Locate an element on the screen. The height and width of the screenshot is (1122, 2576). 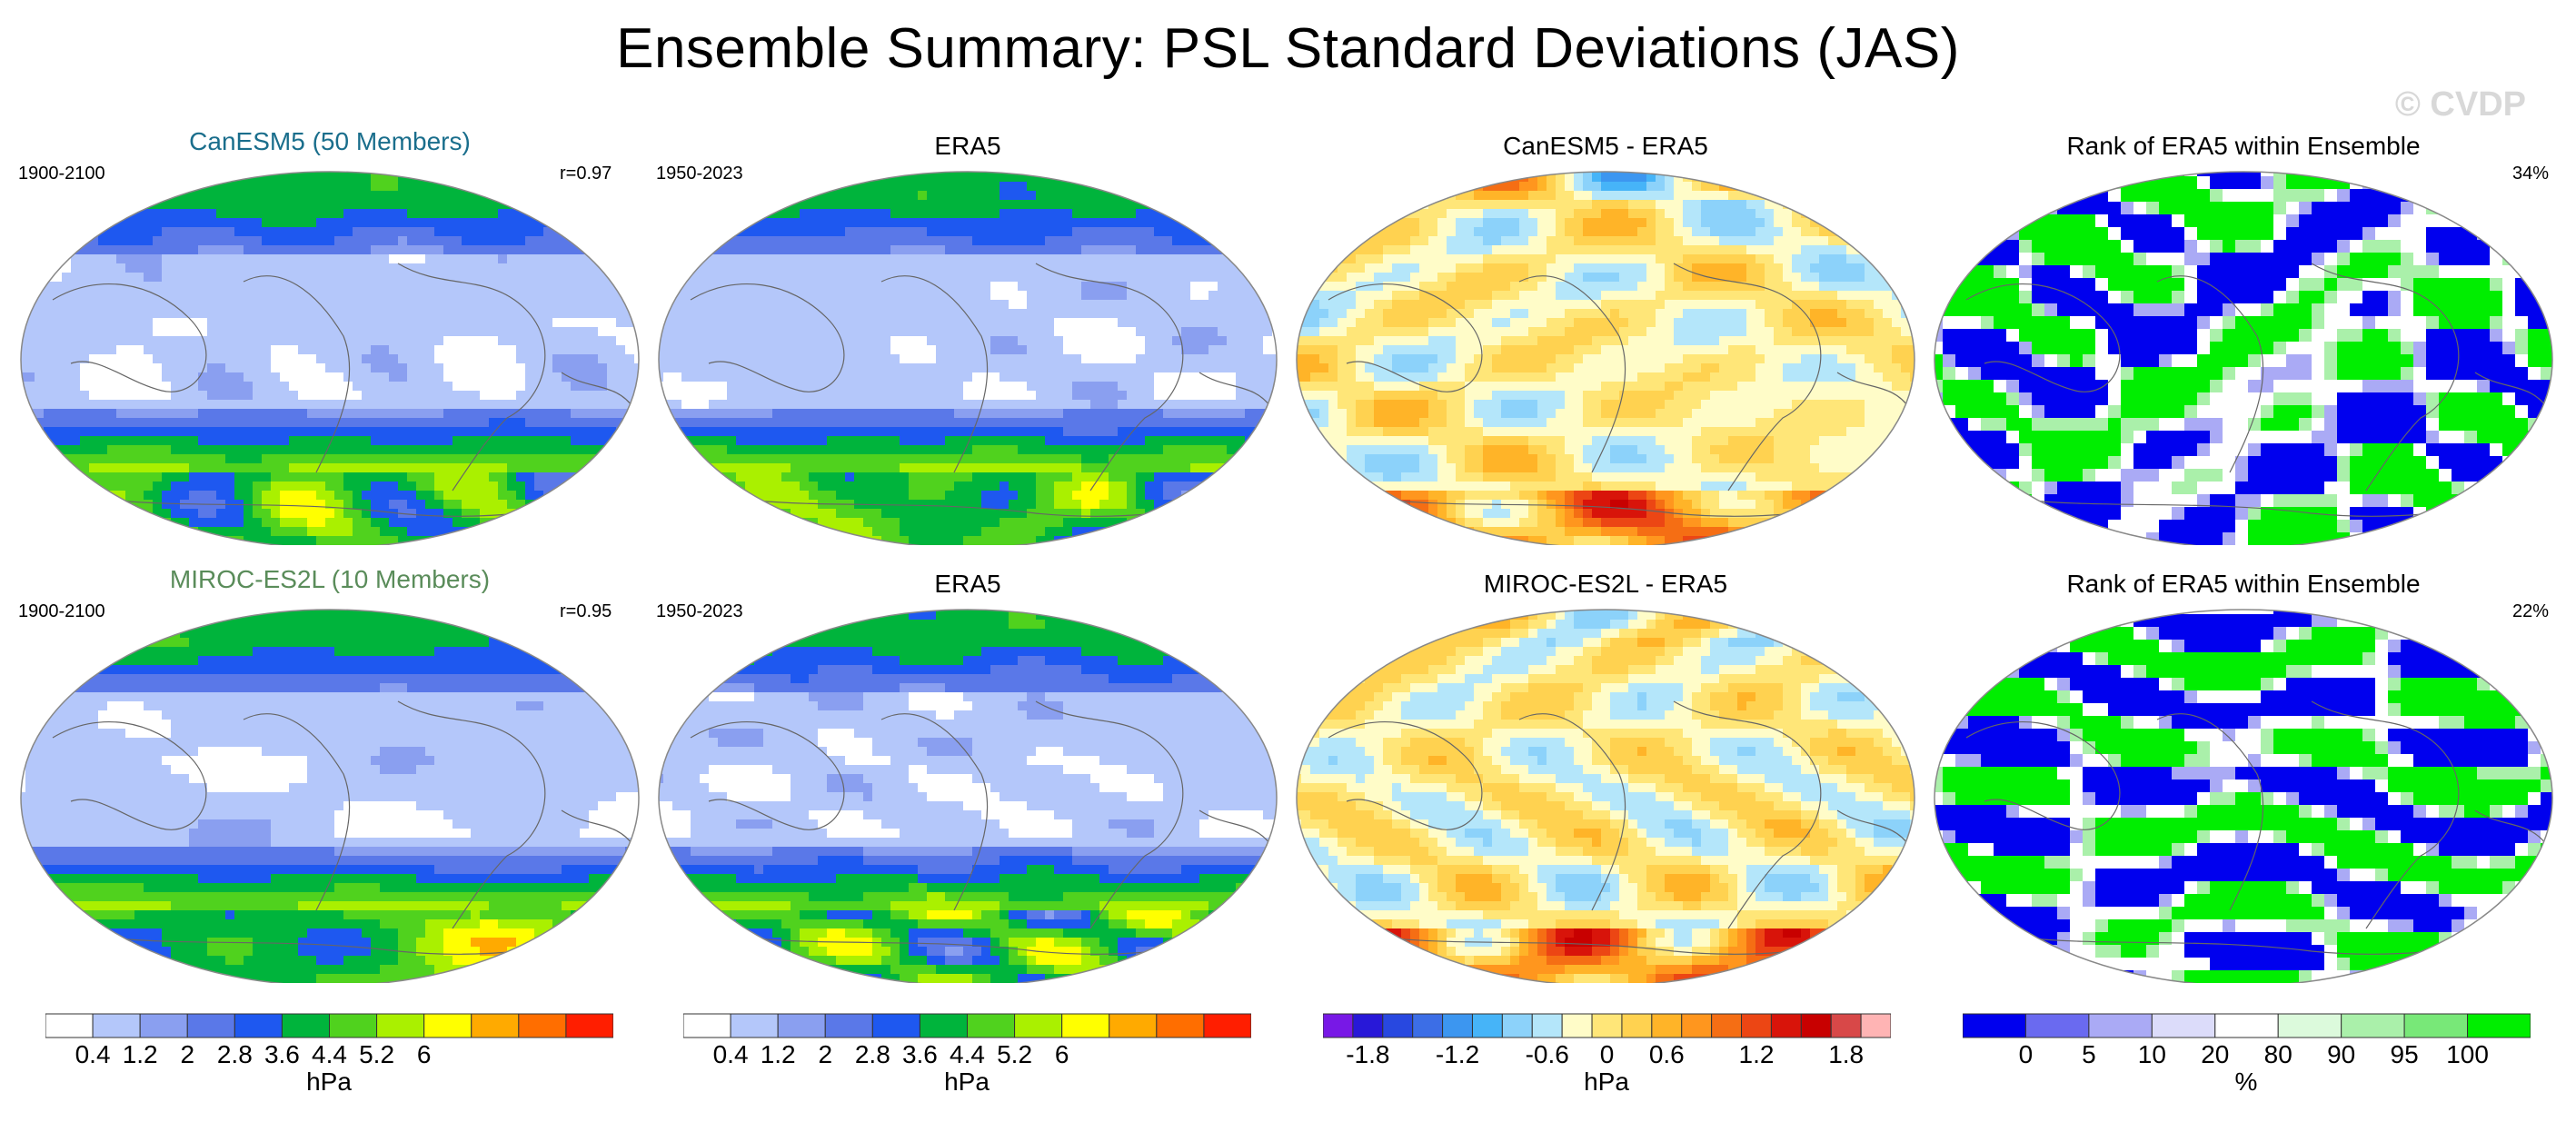
panel-2-period: 1950-2023 is located at coordinates (699, 174).